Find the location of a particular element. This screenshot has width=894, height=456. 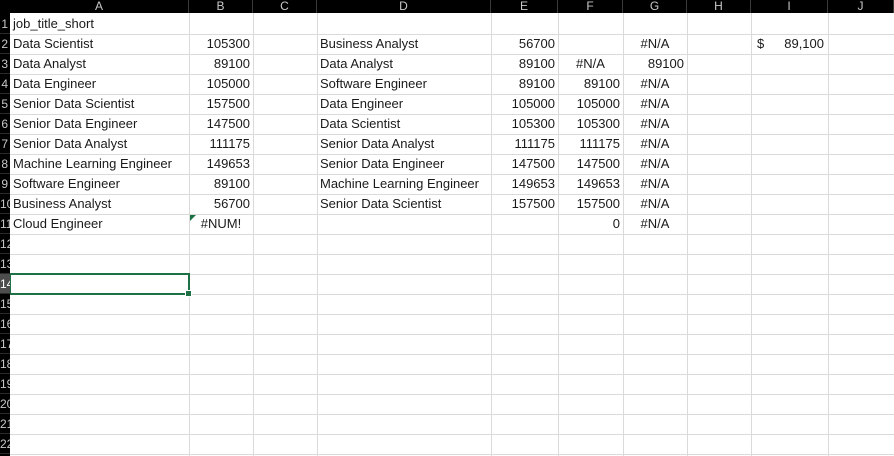

cell-a1: job_title_short is located at coordinates (53, 23).